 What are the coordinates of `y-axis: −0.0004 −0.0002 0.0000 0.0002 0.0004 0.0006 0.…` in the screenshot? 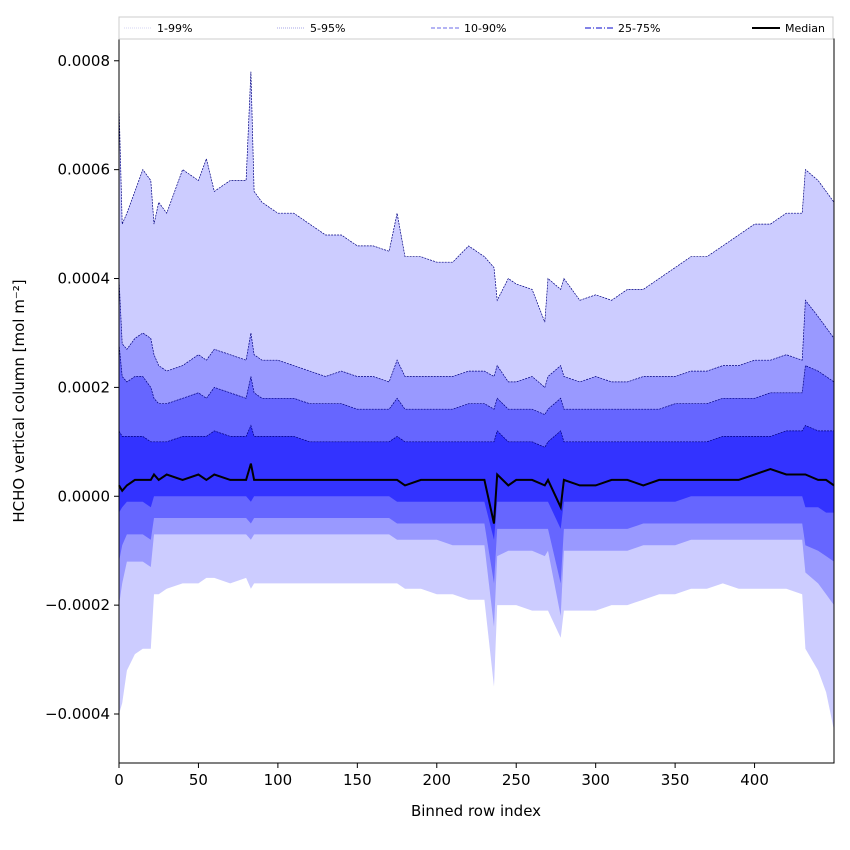 It's located at (82, 387).